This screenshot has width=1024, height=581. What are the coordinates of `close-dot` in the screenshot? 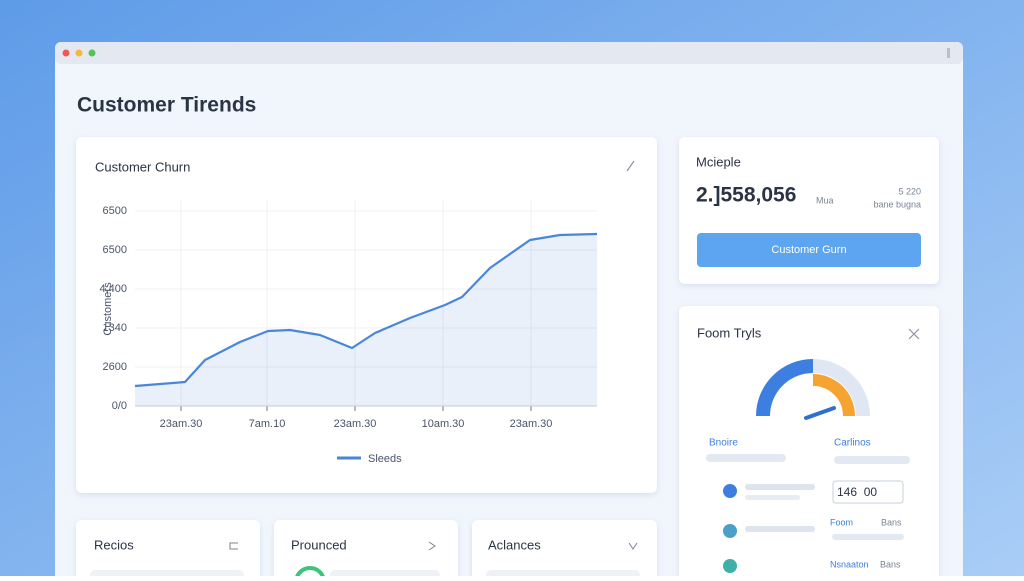 It's located at (66, 53).